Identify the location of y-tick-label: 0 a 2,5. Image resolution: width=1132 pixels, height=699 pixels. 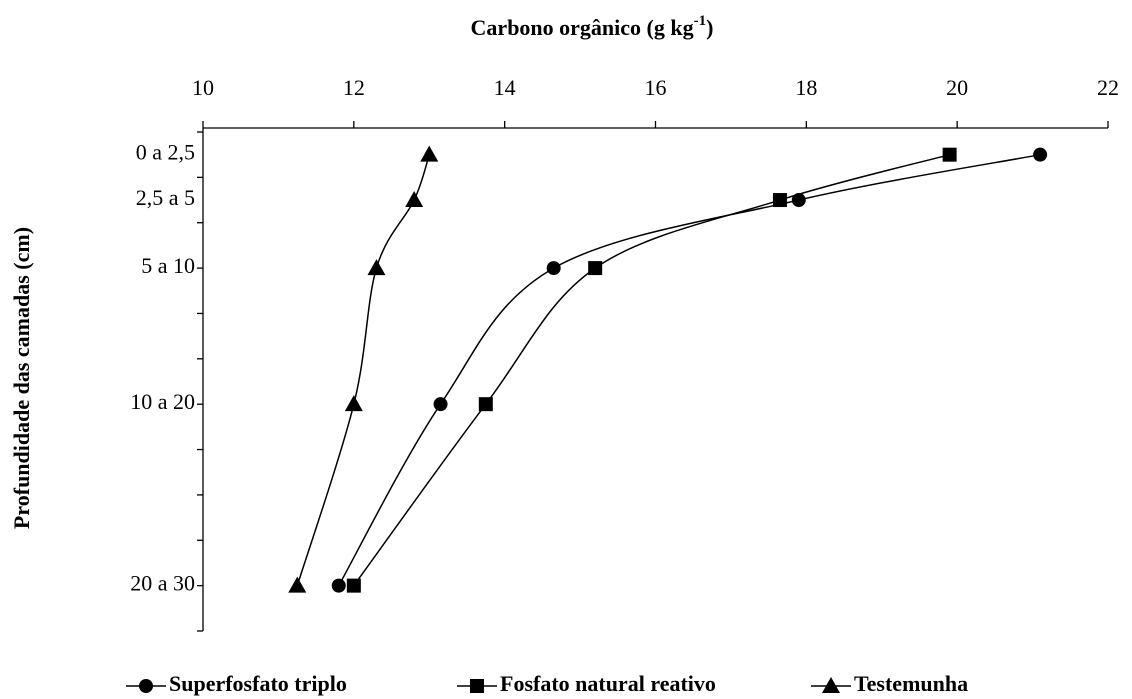
(165, 152).